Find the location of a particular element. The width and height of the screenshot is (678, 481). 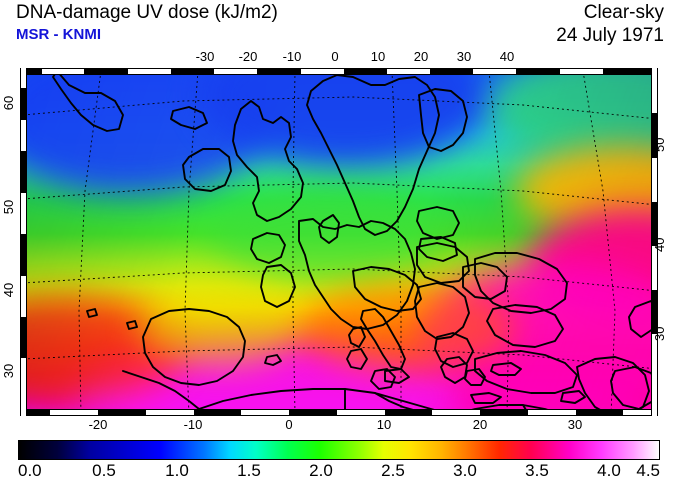

axis-tick-top-2: -10 is located at coordinates (292, 56).